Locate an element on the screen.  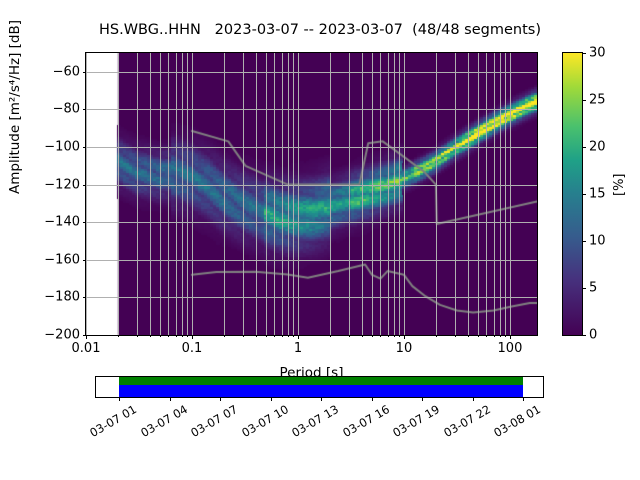
coverage-bar-blue is located at coordinates (321, 391).